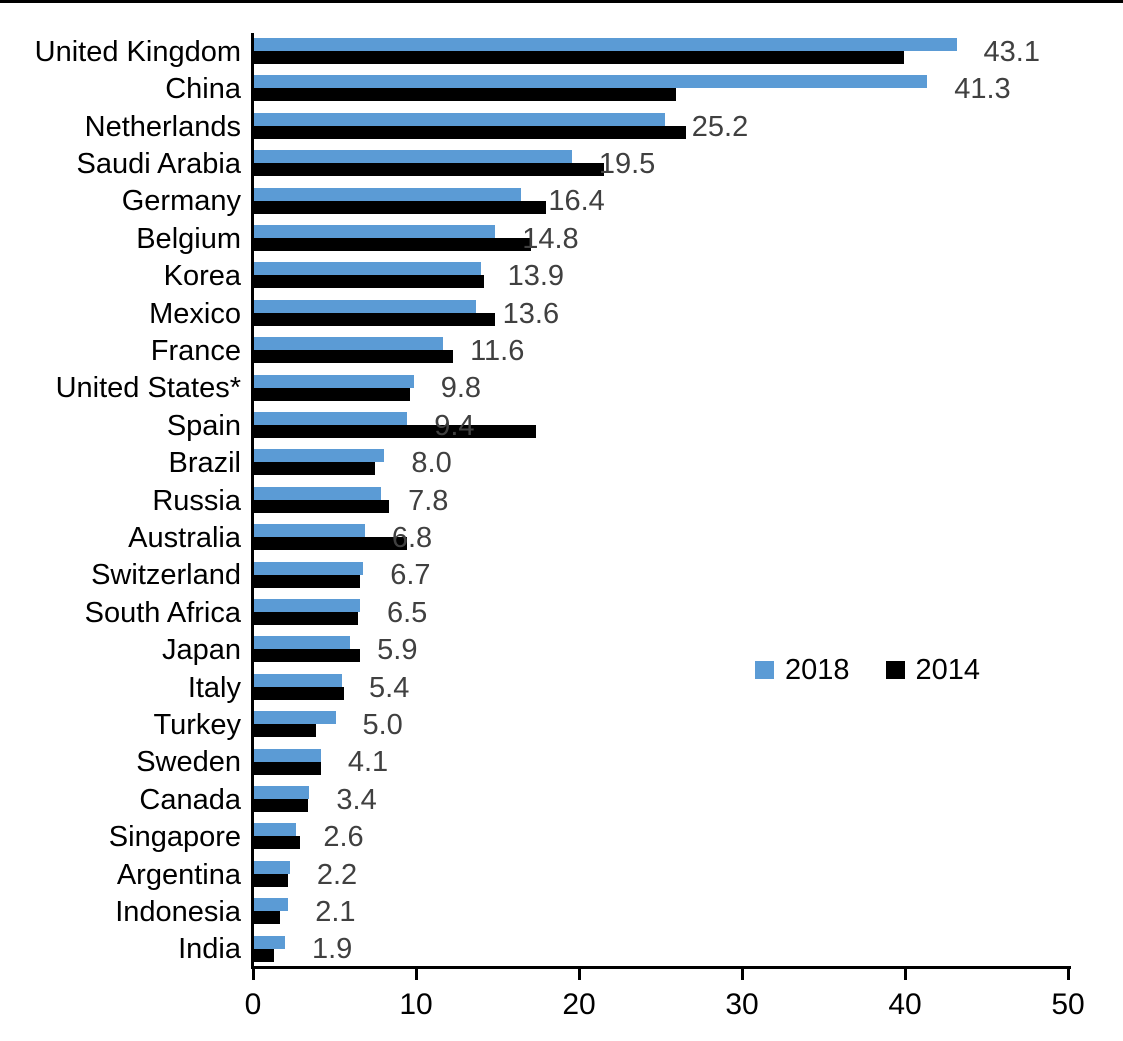 This screenshot has height=1041, width=1123. What do you see at coordinates (576, 201) in the screenshot?
I see `value-label: 16.4` at bounding box center [576, 201].